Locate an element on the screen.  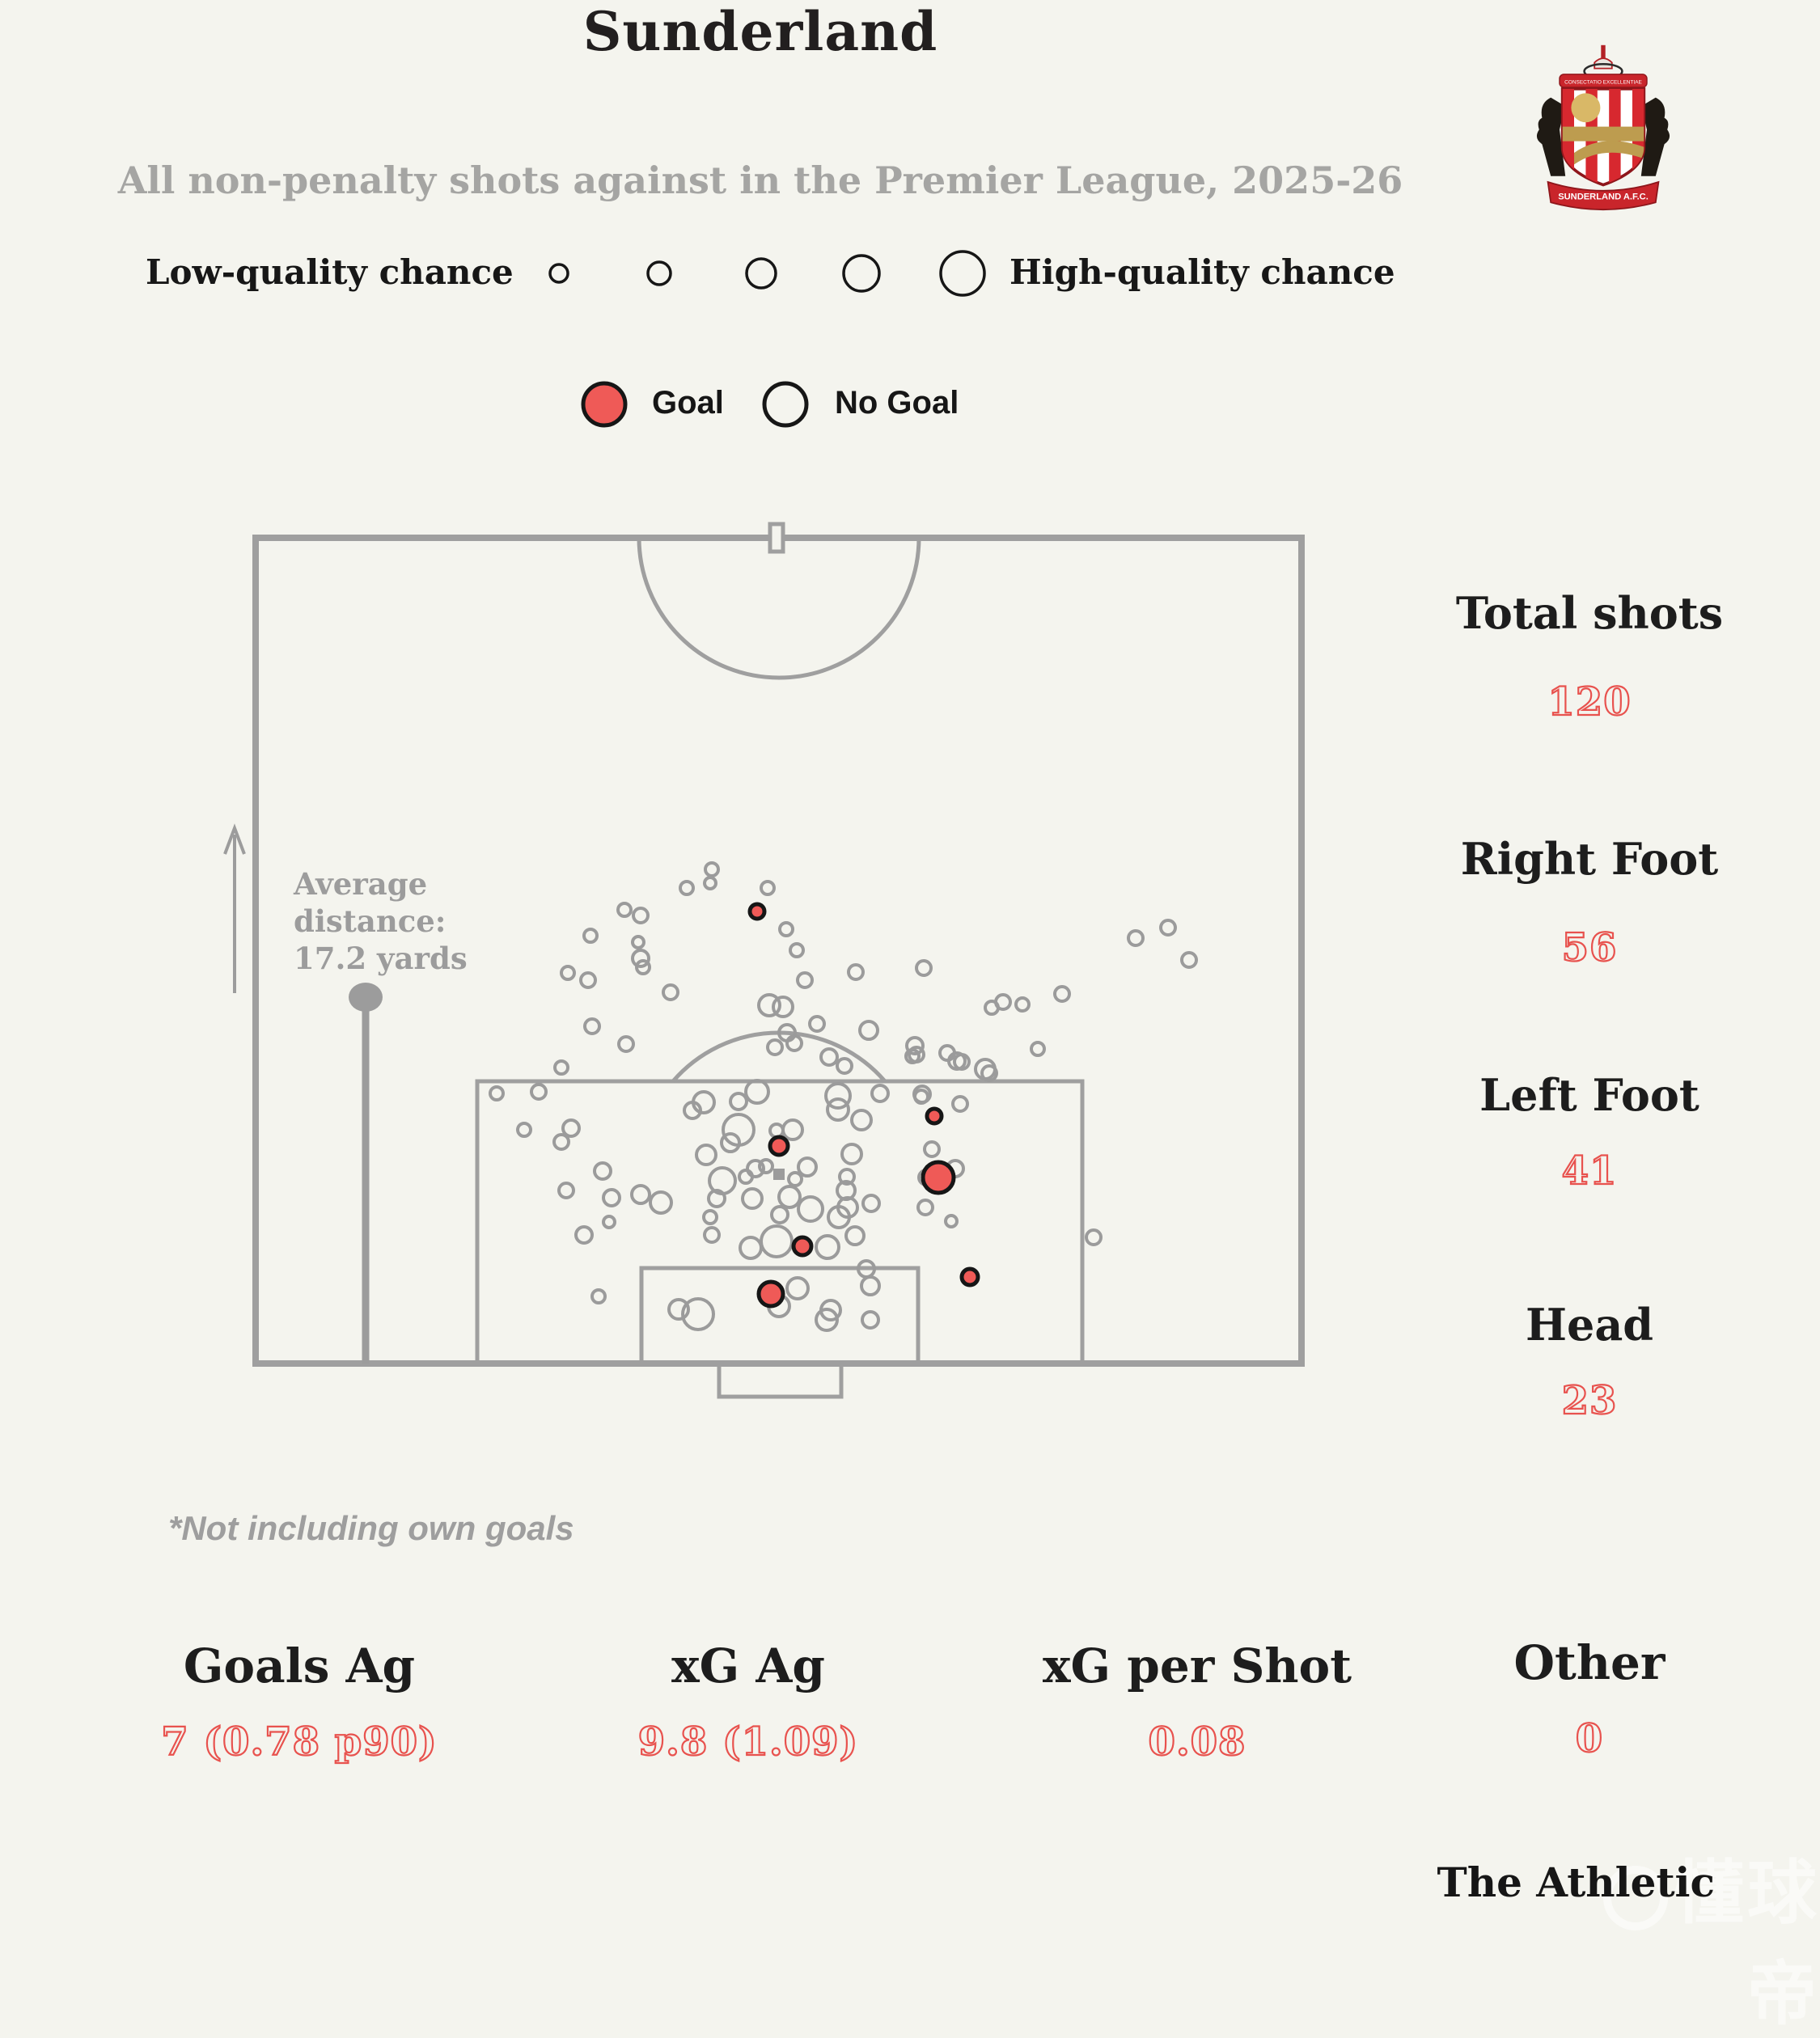
stat-total-shots-value: 120 is located at coordinates (1589, 702).